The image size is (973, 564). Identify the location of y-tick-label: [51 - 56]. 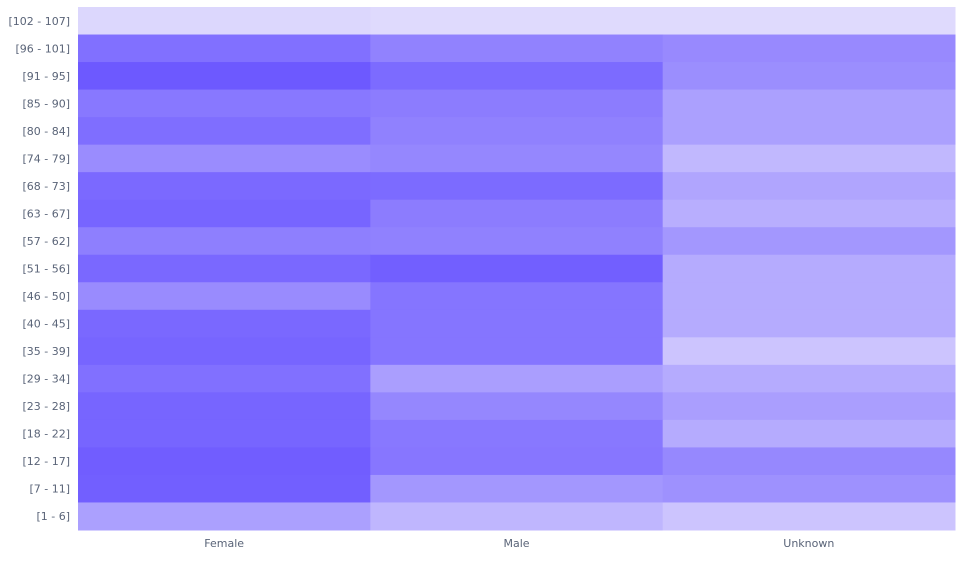
(46, 269).